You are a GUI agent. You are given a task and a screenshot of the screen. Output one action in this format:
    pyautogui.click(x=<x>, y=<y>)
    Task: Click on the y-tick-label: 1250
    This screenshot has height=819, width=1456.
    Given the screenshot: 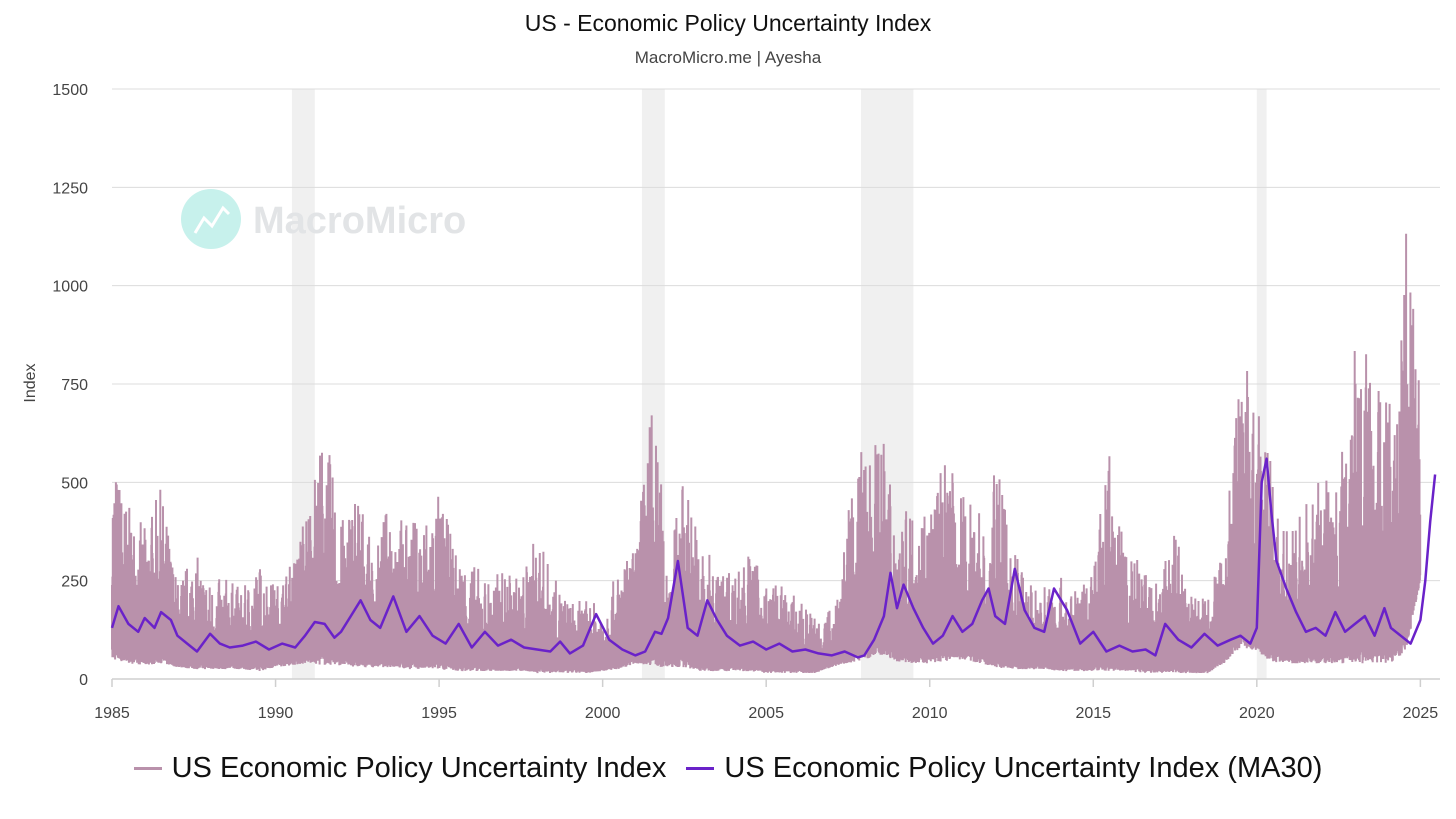 What is the action you would take?
    pyautogui.click(x=70, y=188)
    